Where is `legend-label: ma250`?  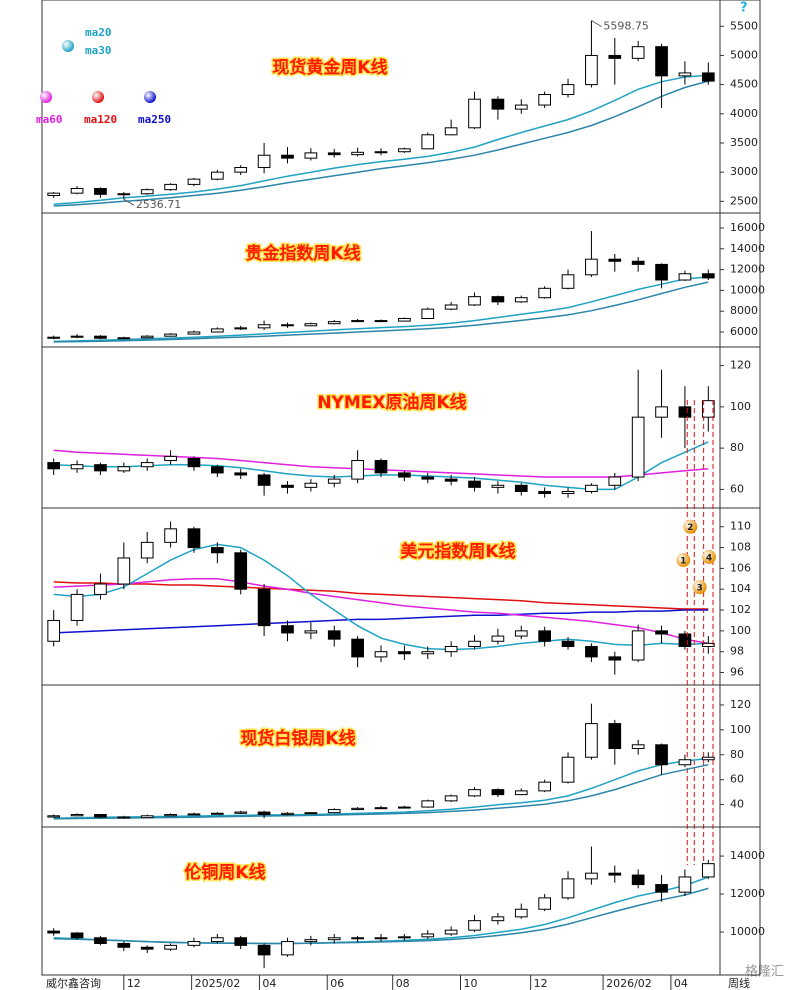 legend-label: ma250 is located at coordinates (154, 119).